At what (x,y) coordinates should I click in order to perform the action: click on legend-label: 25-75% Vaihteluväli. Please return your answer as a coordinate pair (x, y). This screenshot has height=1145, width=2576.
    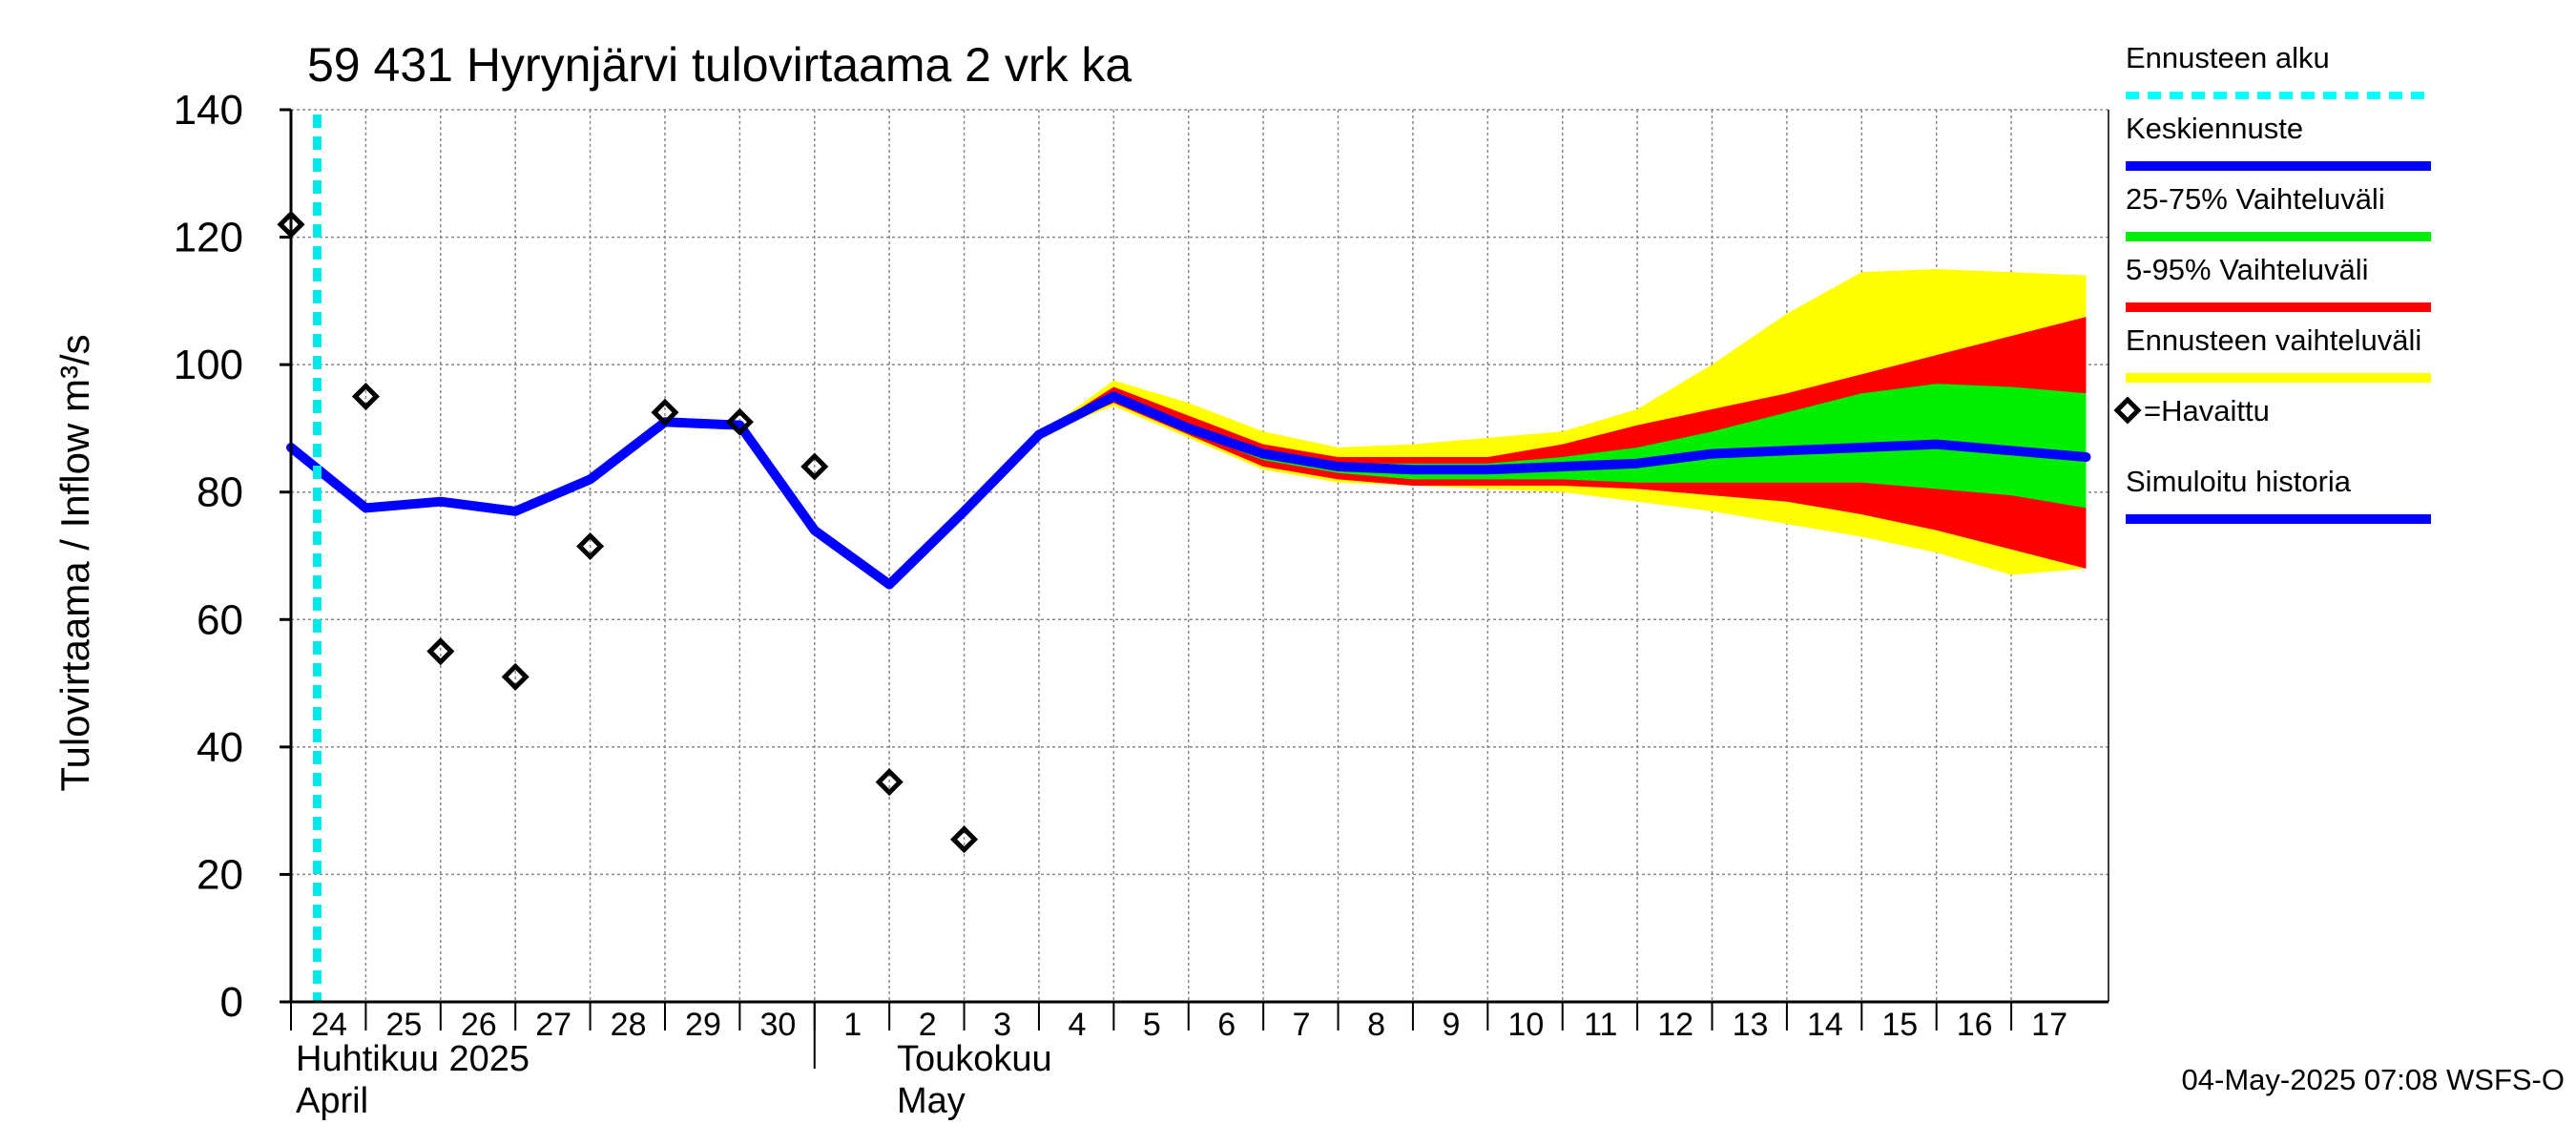
    Looking at the image, I should click on (2255, 199).